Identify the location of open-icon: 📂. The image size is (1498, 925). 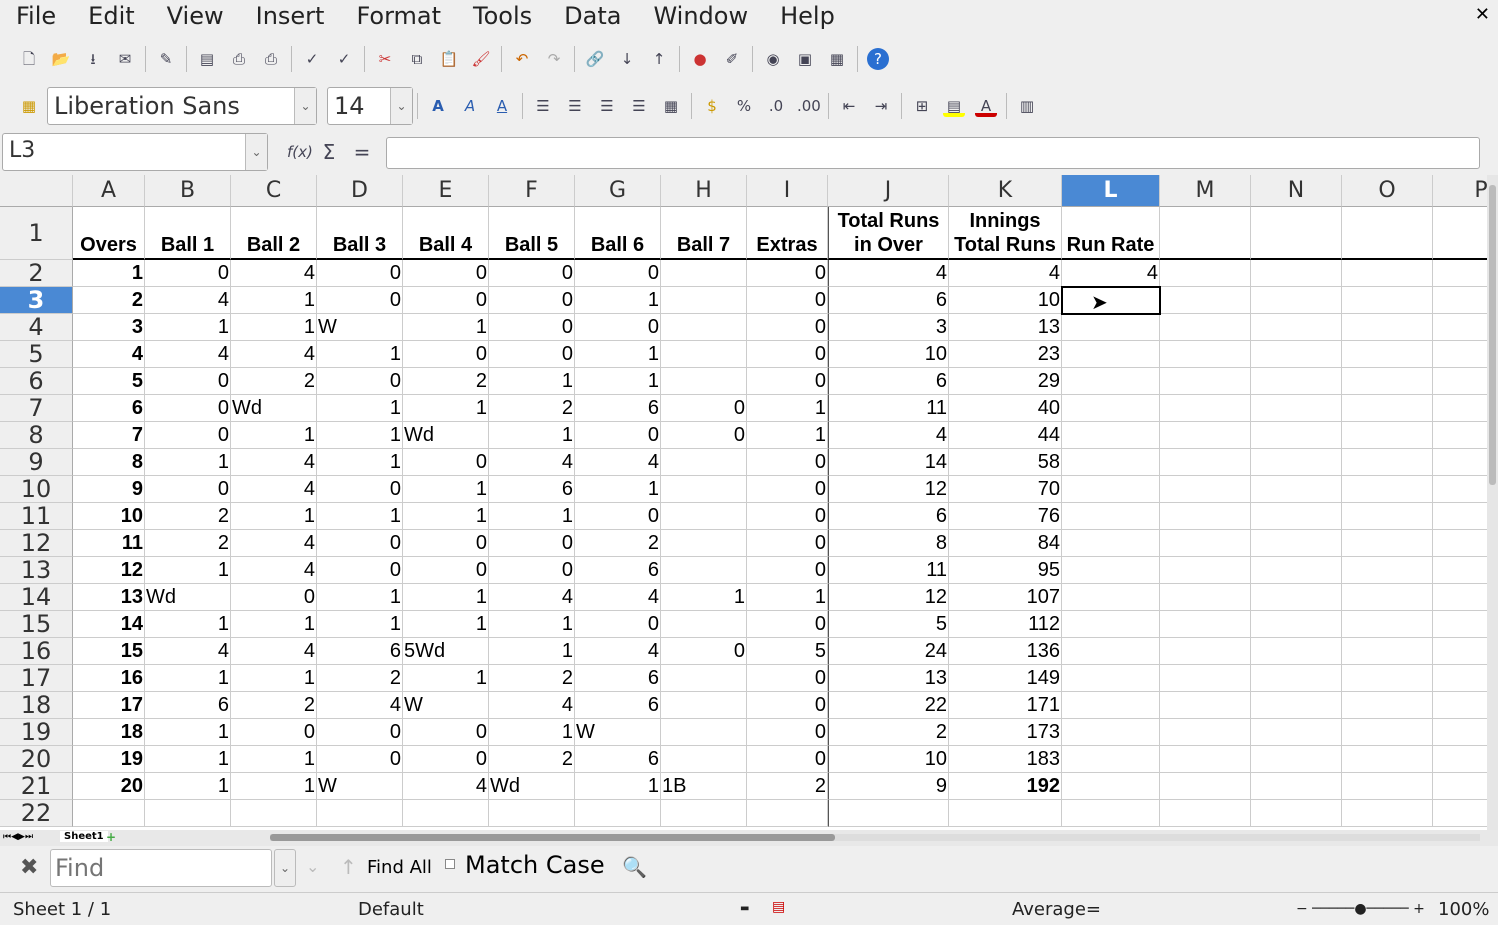
(61, 59).